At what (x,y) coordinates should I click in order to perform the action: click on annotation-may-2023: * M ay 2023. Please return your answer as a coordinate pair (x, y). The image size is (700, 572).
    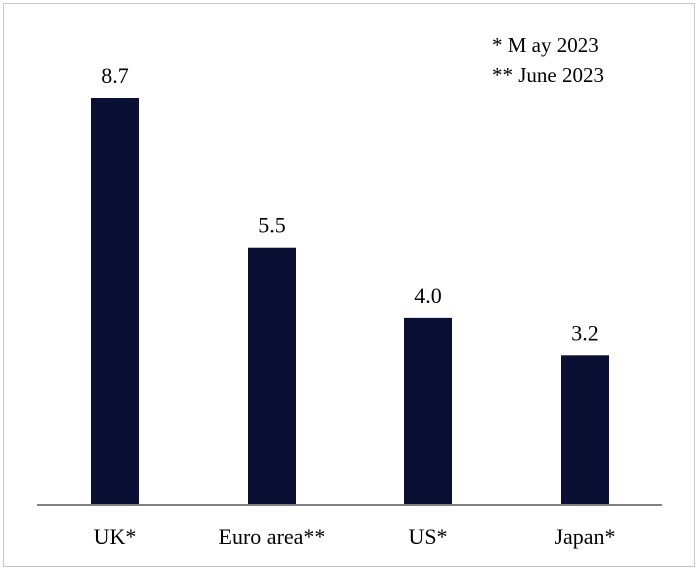
    Looking at the image, I should click on (545, 45).